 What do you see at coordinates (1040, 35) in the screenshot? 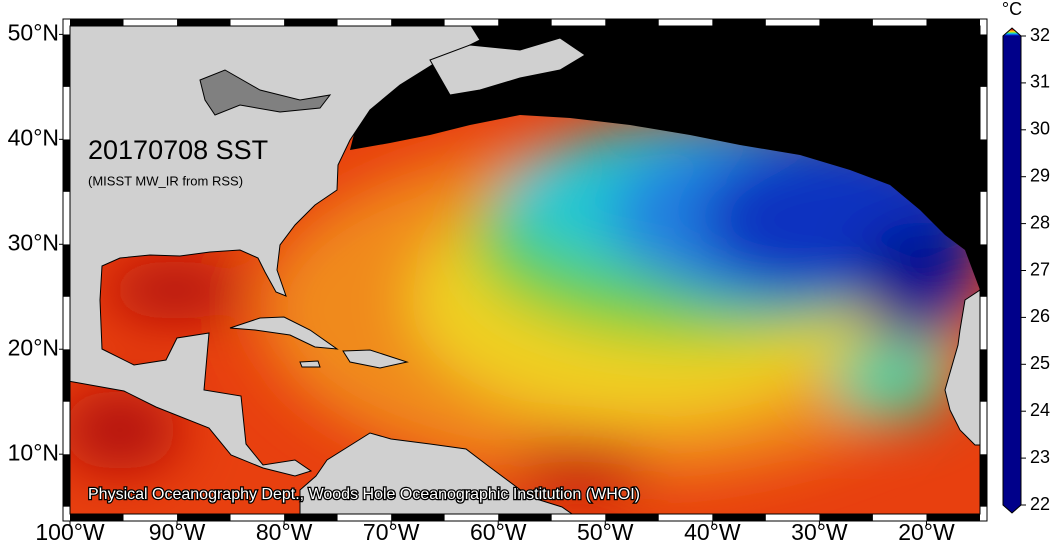
I see `colorbar-tick-label: 32` at bounding box center [1040, 35].